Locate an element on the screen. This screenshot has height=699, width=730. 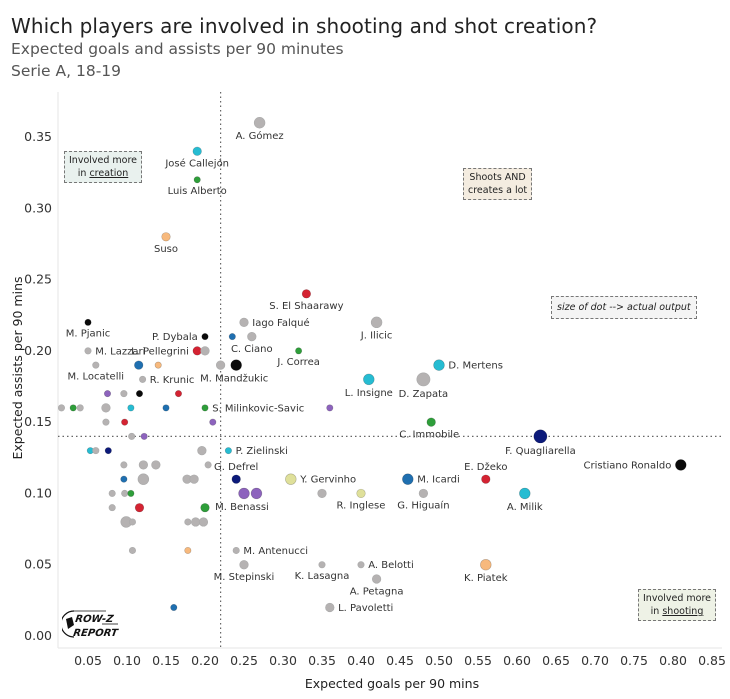
y-tick-label: 0.20 is located at coordinates (38, 350).